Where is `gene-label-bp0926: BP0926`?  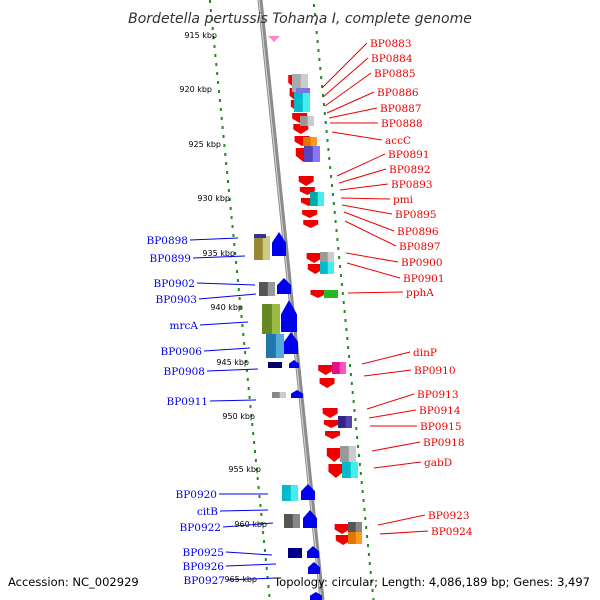
gene-label-bp0926: BP0926 is located at coordinates (203, 567).